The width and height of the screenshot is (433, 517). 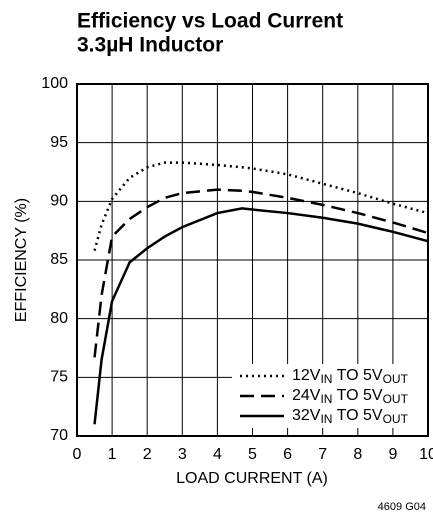 What do you see at coordinates (402, 507) in the screenshot?
I see `figure-note: 4609 G04` at bounding box center [402, 507].